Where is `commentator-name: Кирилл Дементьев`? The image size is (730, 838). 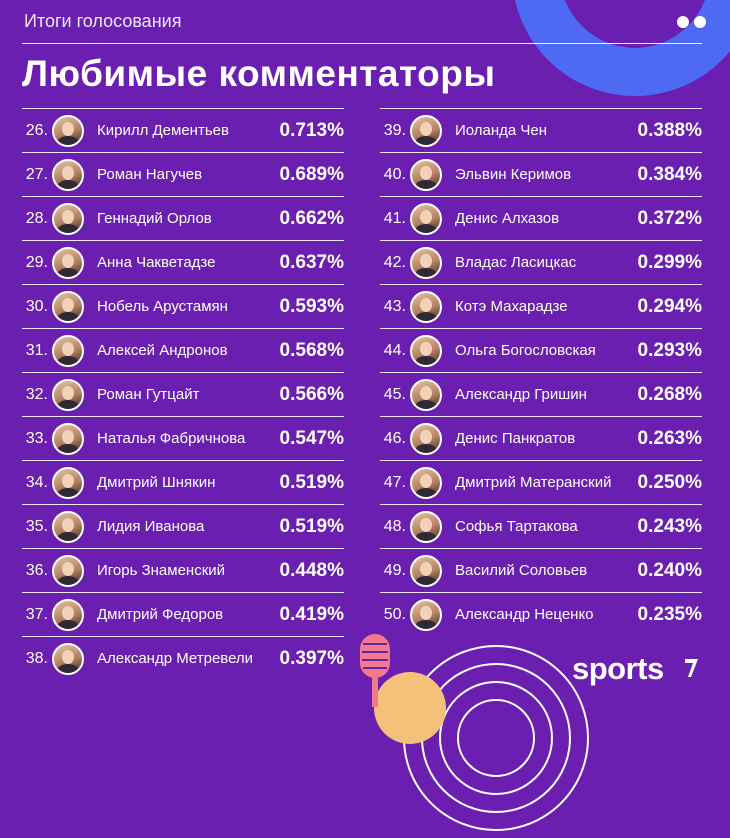
commentator-name: Кирилл Дементьев is located at coordinates (163, 130).